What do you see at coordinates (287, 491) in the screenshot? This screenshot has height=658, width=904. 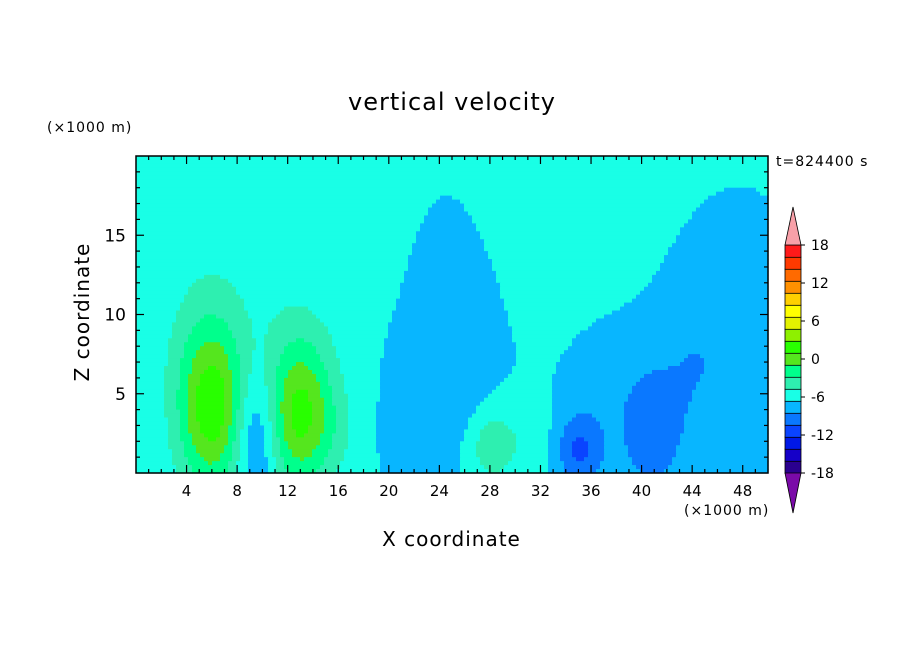 I see `x-tick-label: 12` at bounding box center [287, 491].